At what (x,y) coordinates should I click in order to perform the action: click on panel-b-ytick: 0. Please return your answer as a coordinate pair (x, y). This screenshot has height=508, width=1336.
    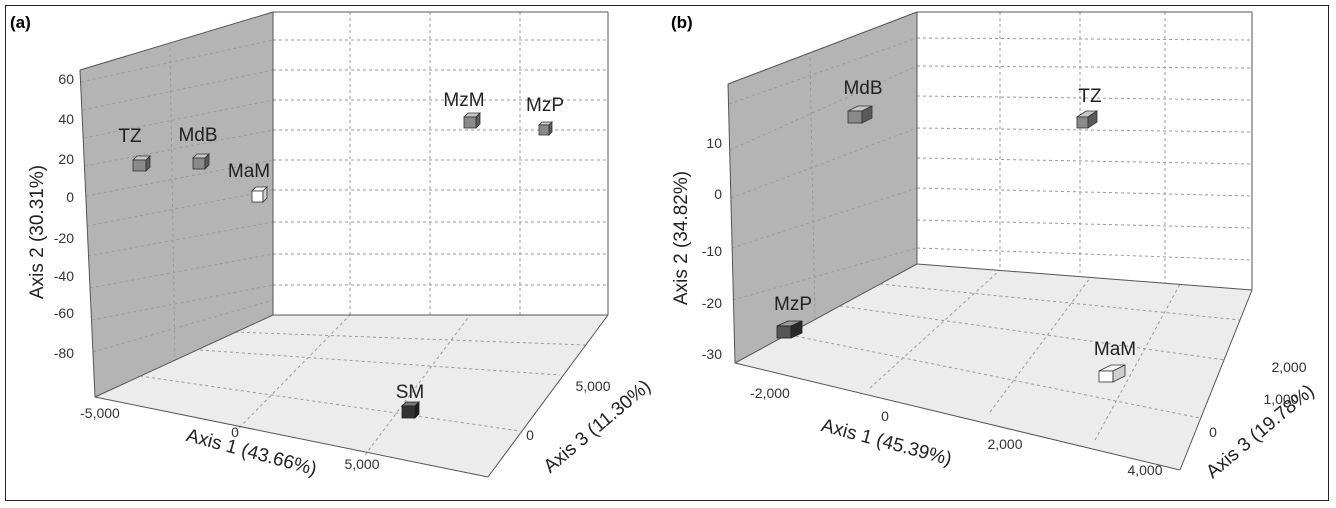
    Looking at the image, I should click on (718, 194).